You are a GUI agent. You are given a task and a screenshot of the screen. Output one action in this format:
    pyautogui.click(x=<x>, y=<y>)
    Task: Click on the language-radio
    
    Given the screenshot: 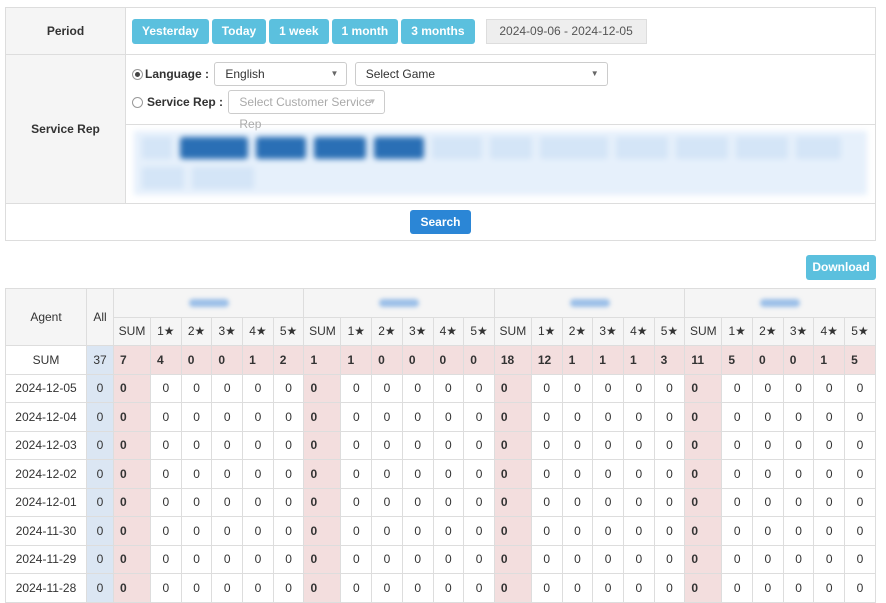 What is the action you would take?
    pyautogui.click(x=137, y=74)
    